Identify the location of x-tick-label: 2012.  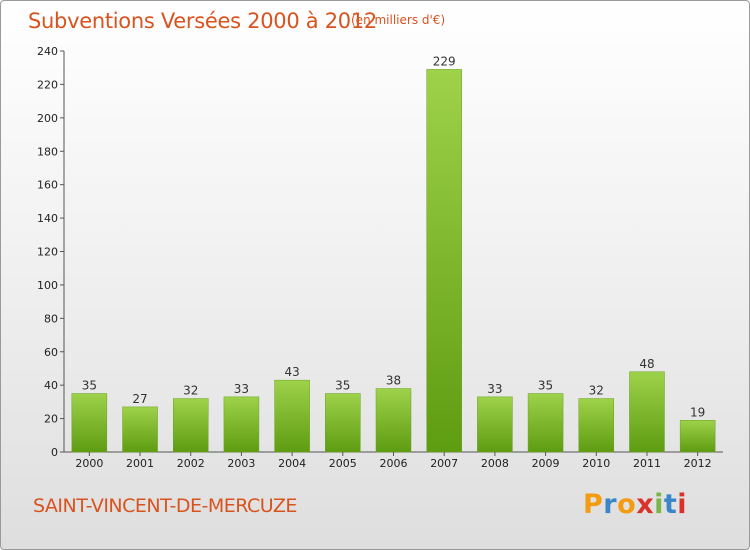
(698, 463).